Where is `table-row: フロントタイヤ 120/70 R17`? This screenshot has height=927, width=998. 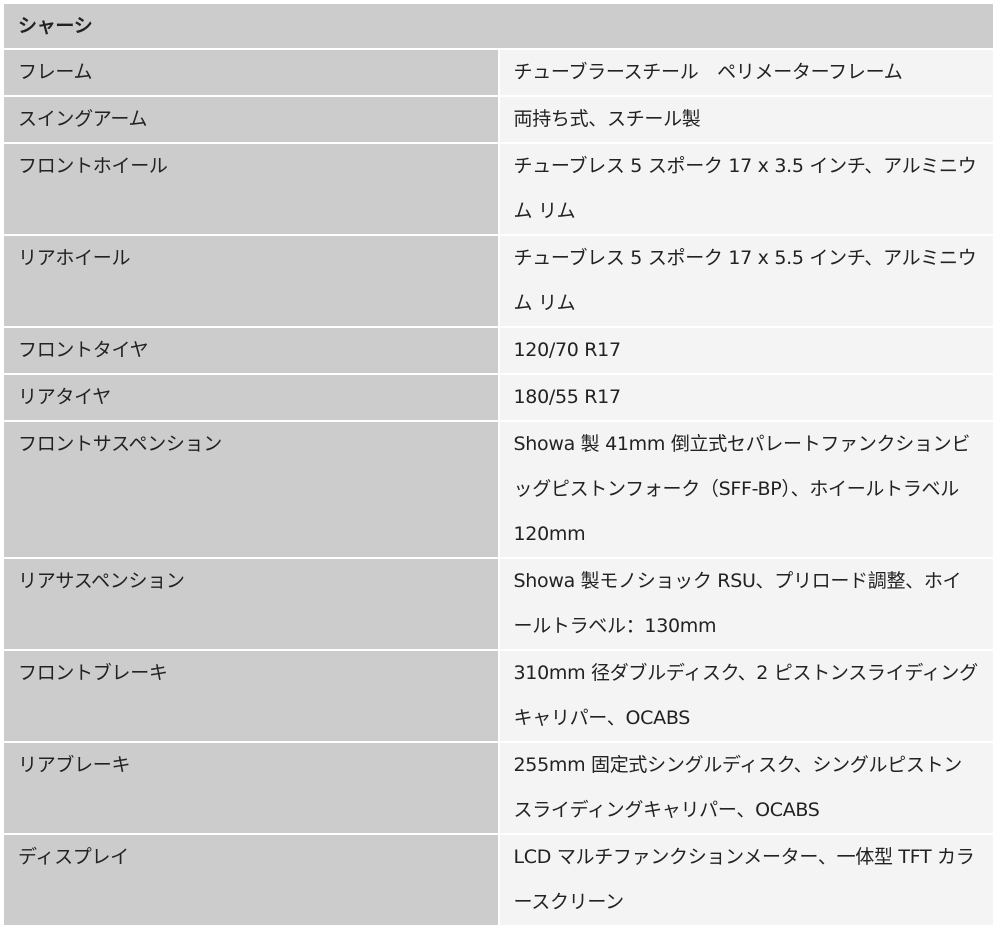 table-row: フロントタイヤ 120/70 R17 is located at coordinates (498, 350).